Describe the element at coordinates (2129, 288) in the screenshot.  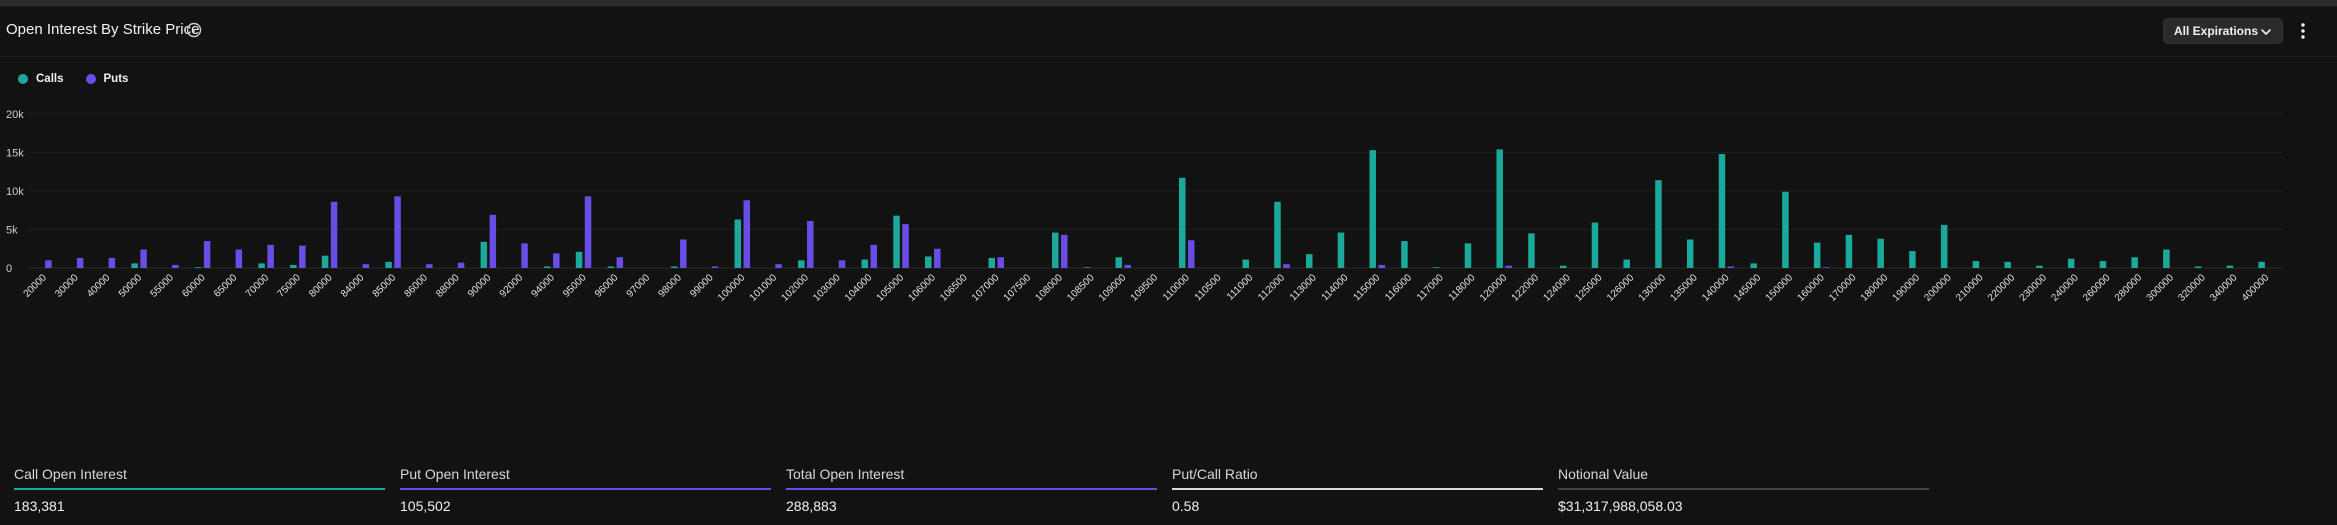
I see `x-tick-label: 280000` at that location.